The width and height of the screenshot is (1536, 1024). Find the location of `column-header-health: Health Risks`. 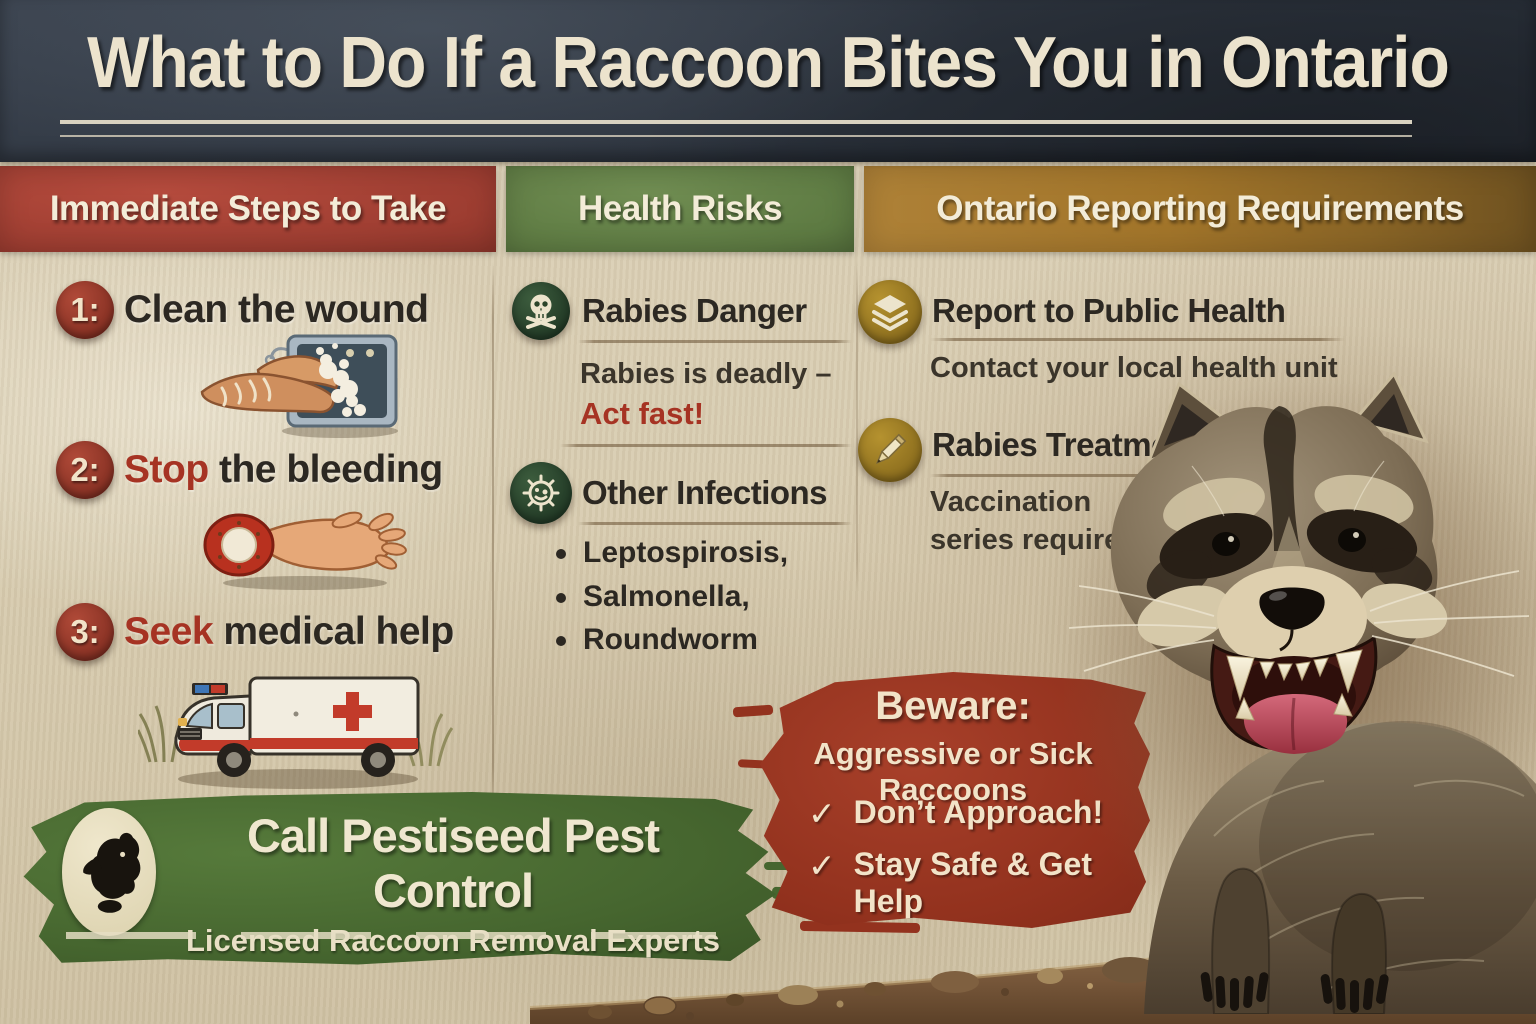

column-header-health: Health Risks is located at coordinates (680, 209).